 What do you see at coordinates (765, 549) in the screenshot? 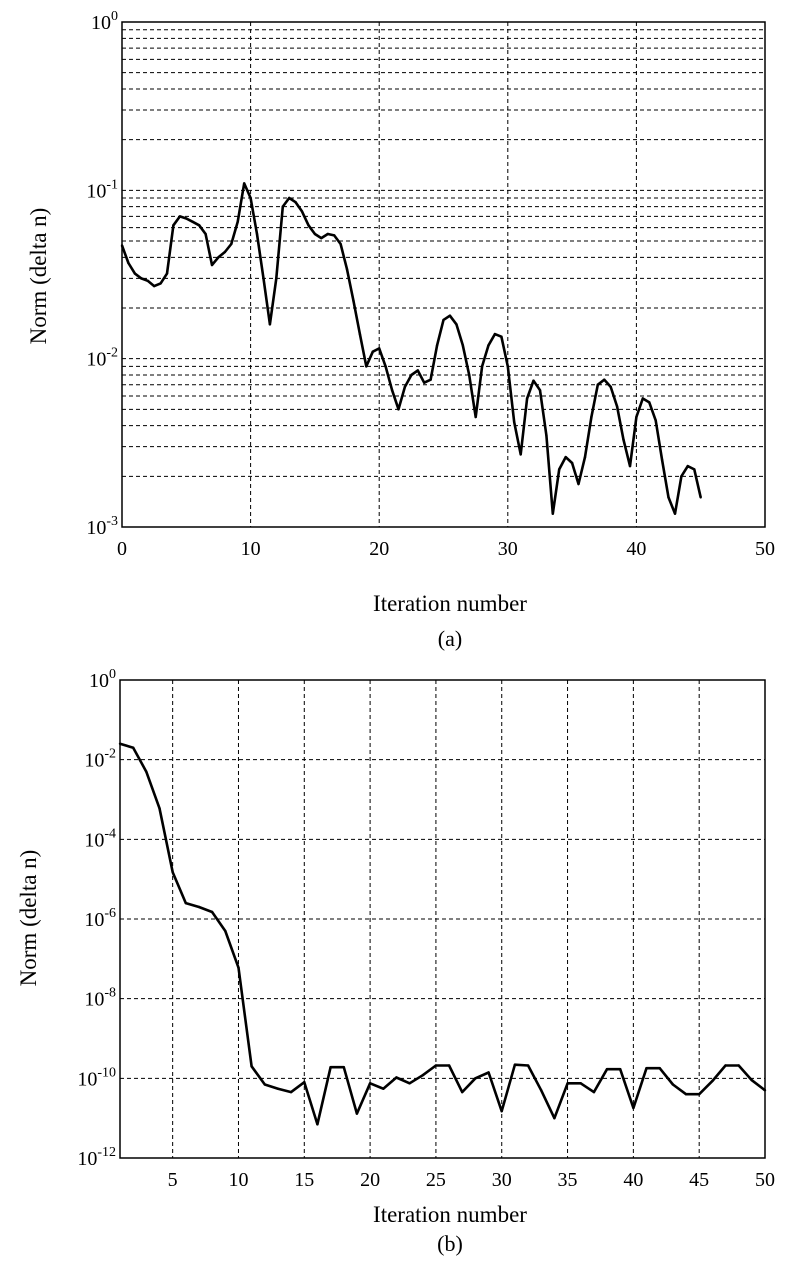
I see `x-tick-label: 50` at bounding box center [765, 549].